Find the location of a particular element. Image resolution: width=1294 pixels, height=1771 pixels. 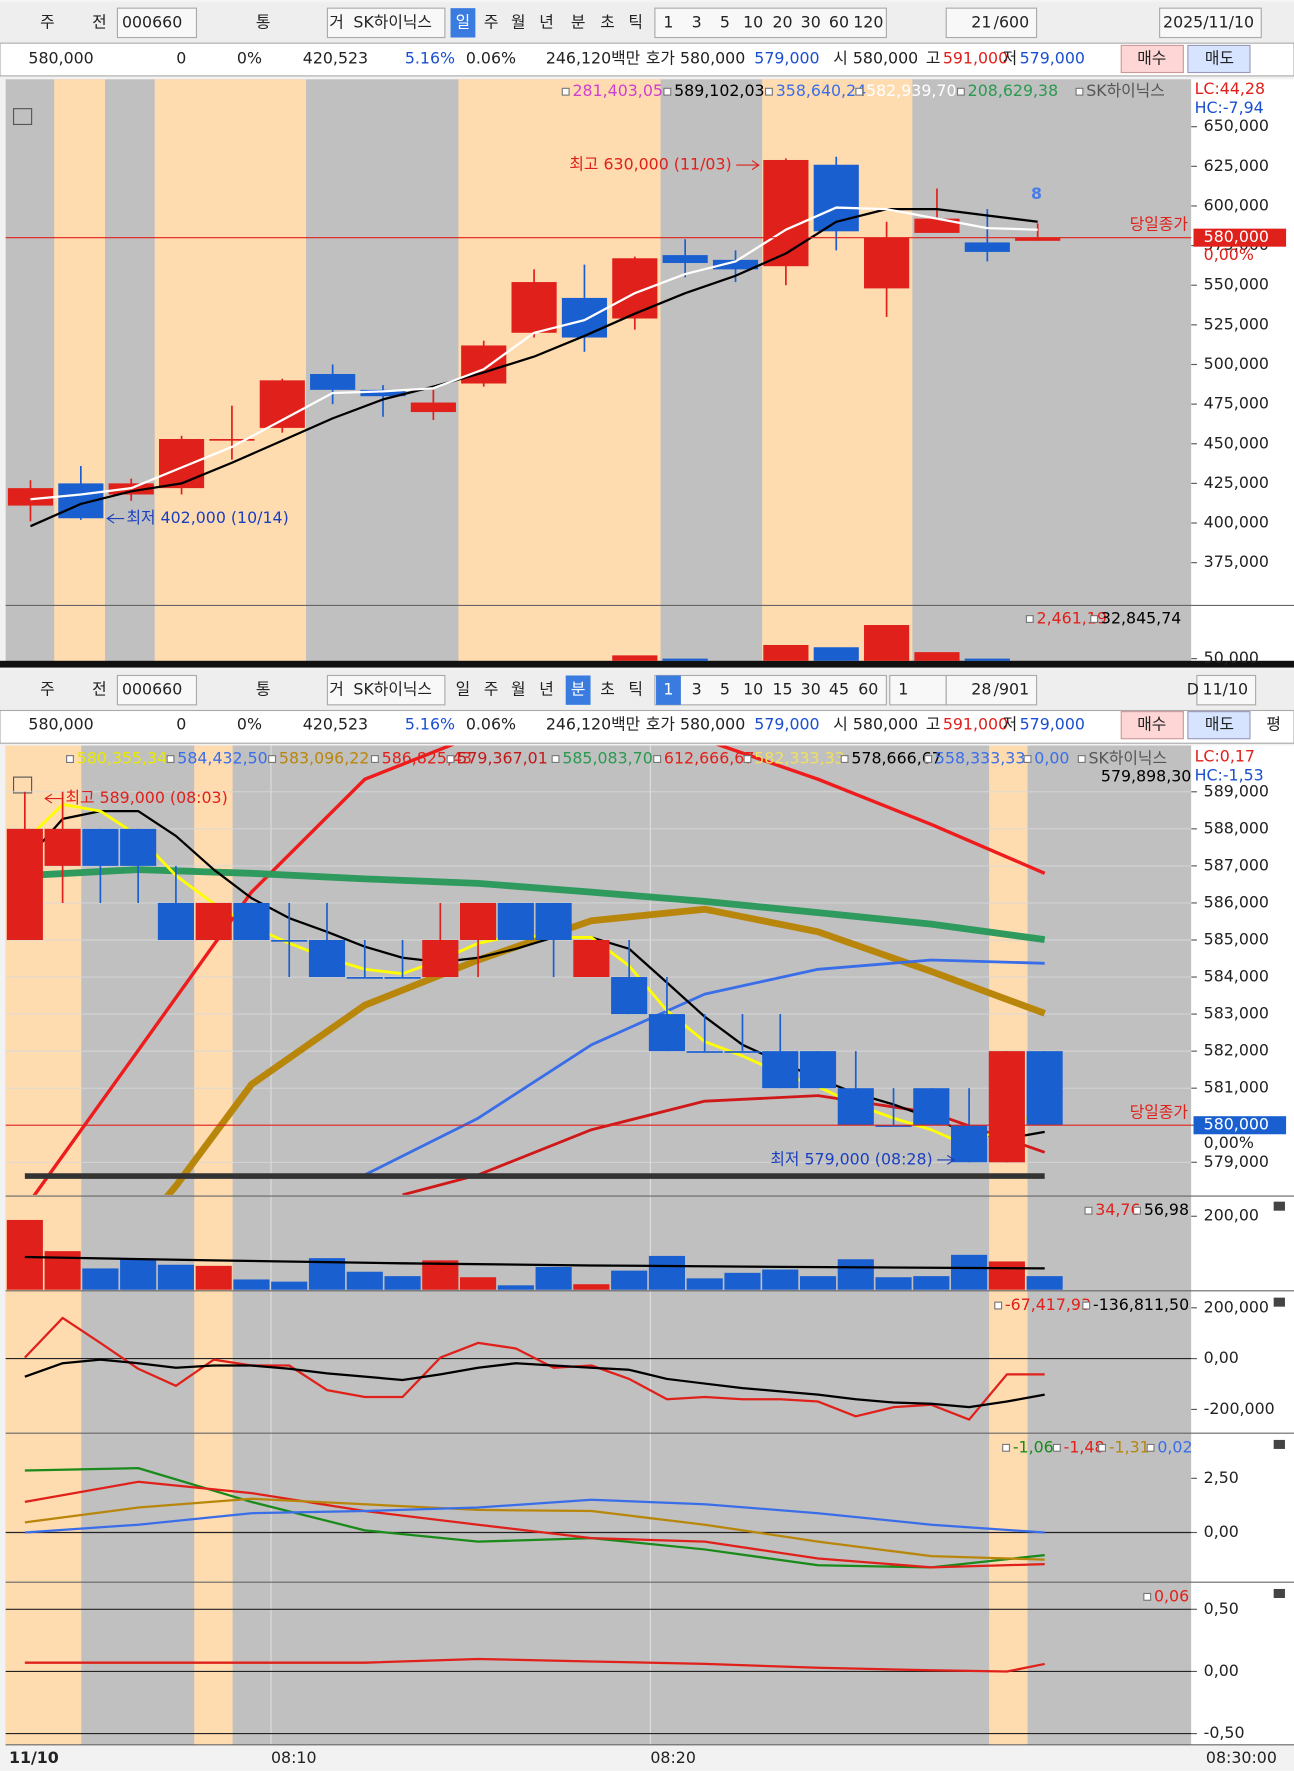

toolbar-label: 2025/11/10 is located at coordinates (1208, 21).